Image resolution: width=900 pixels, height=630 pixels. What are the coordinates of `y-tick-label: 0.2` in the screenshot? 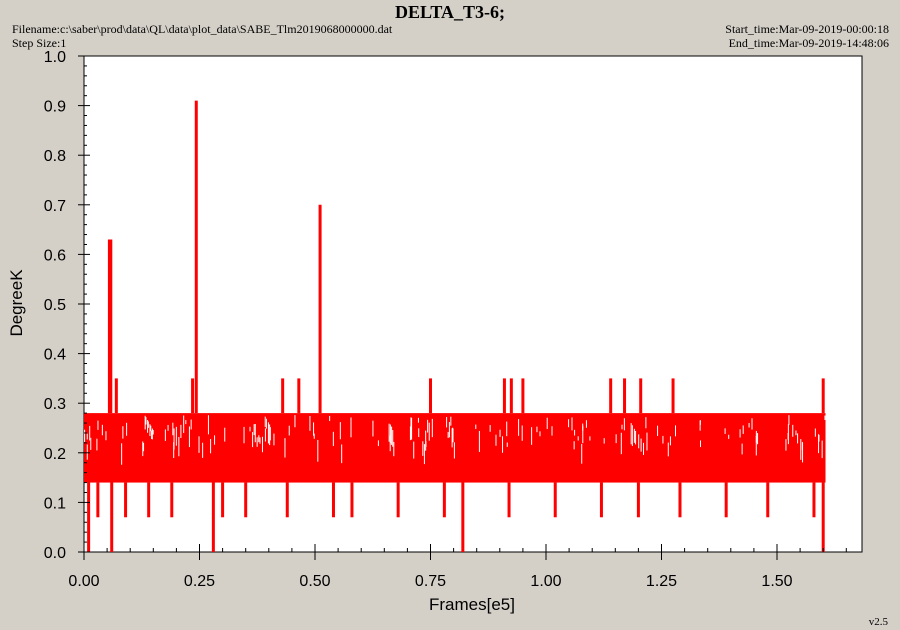 It's located at (55, 454).